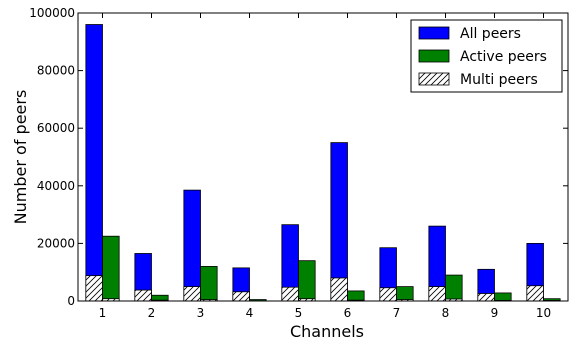 This screenshot has height=339, width=569. Describe the element at coordinates (52, 13) in the screenshot. I see `y-tick-label: 100000` at that location.